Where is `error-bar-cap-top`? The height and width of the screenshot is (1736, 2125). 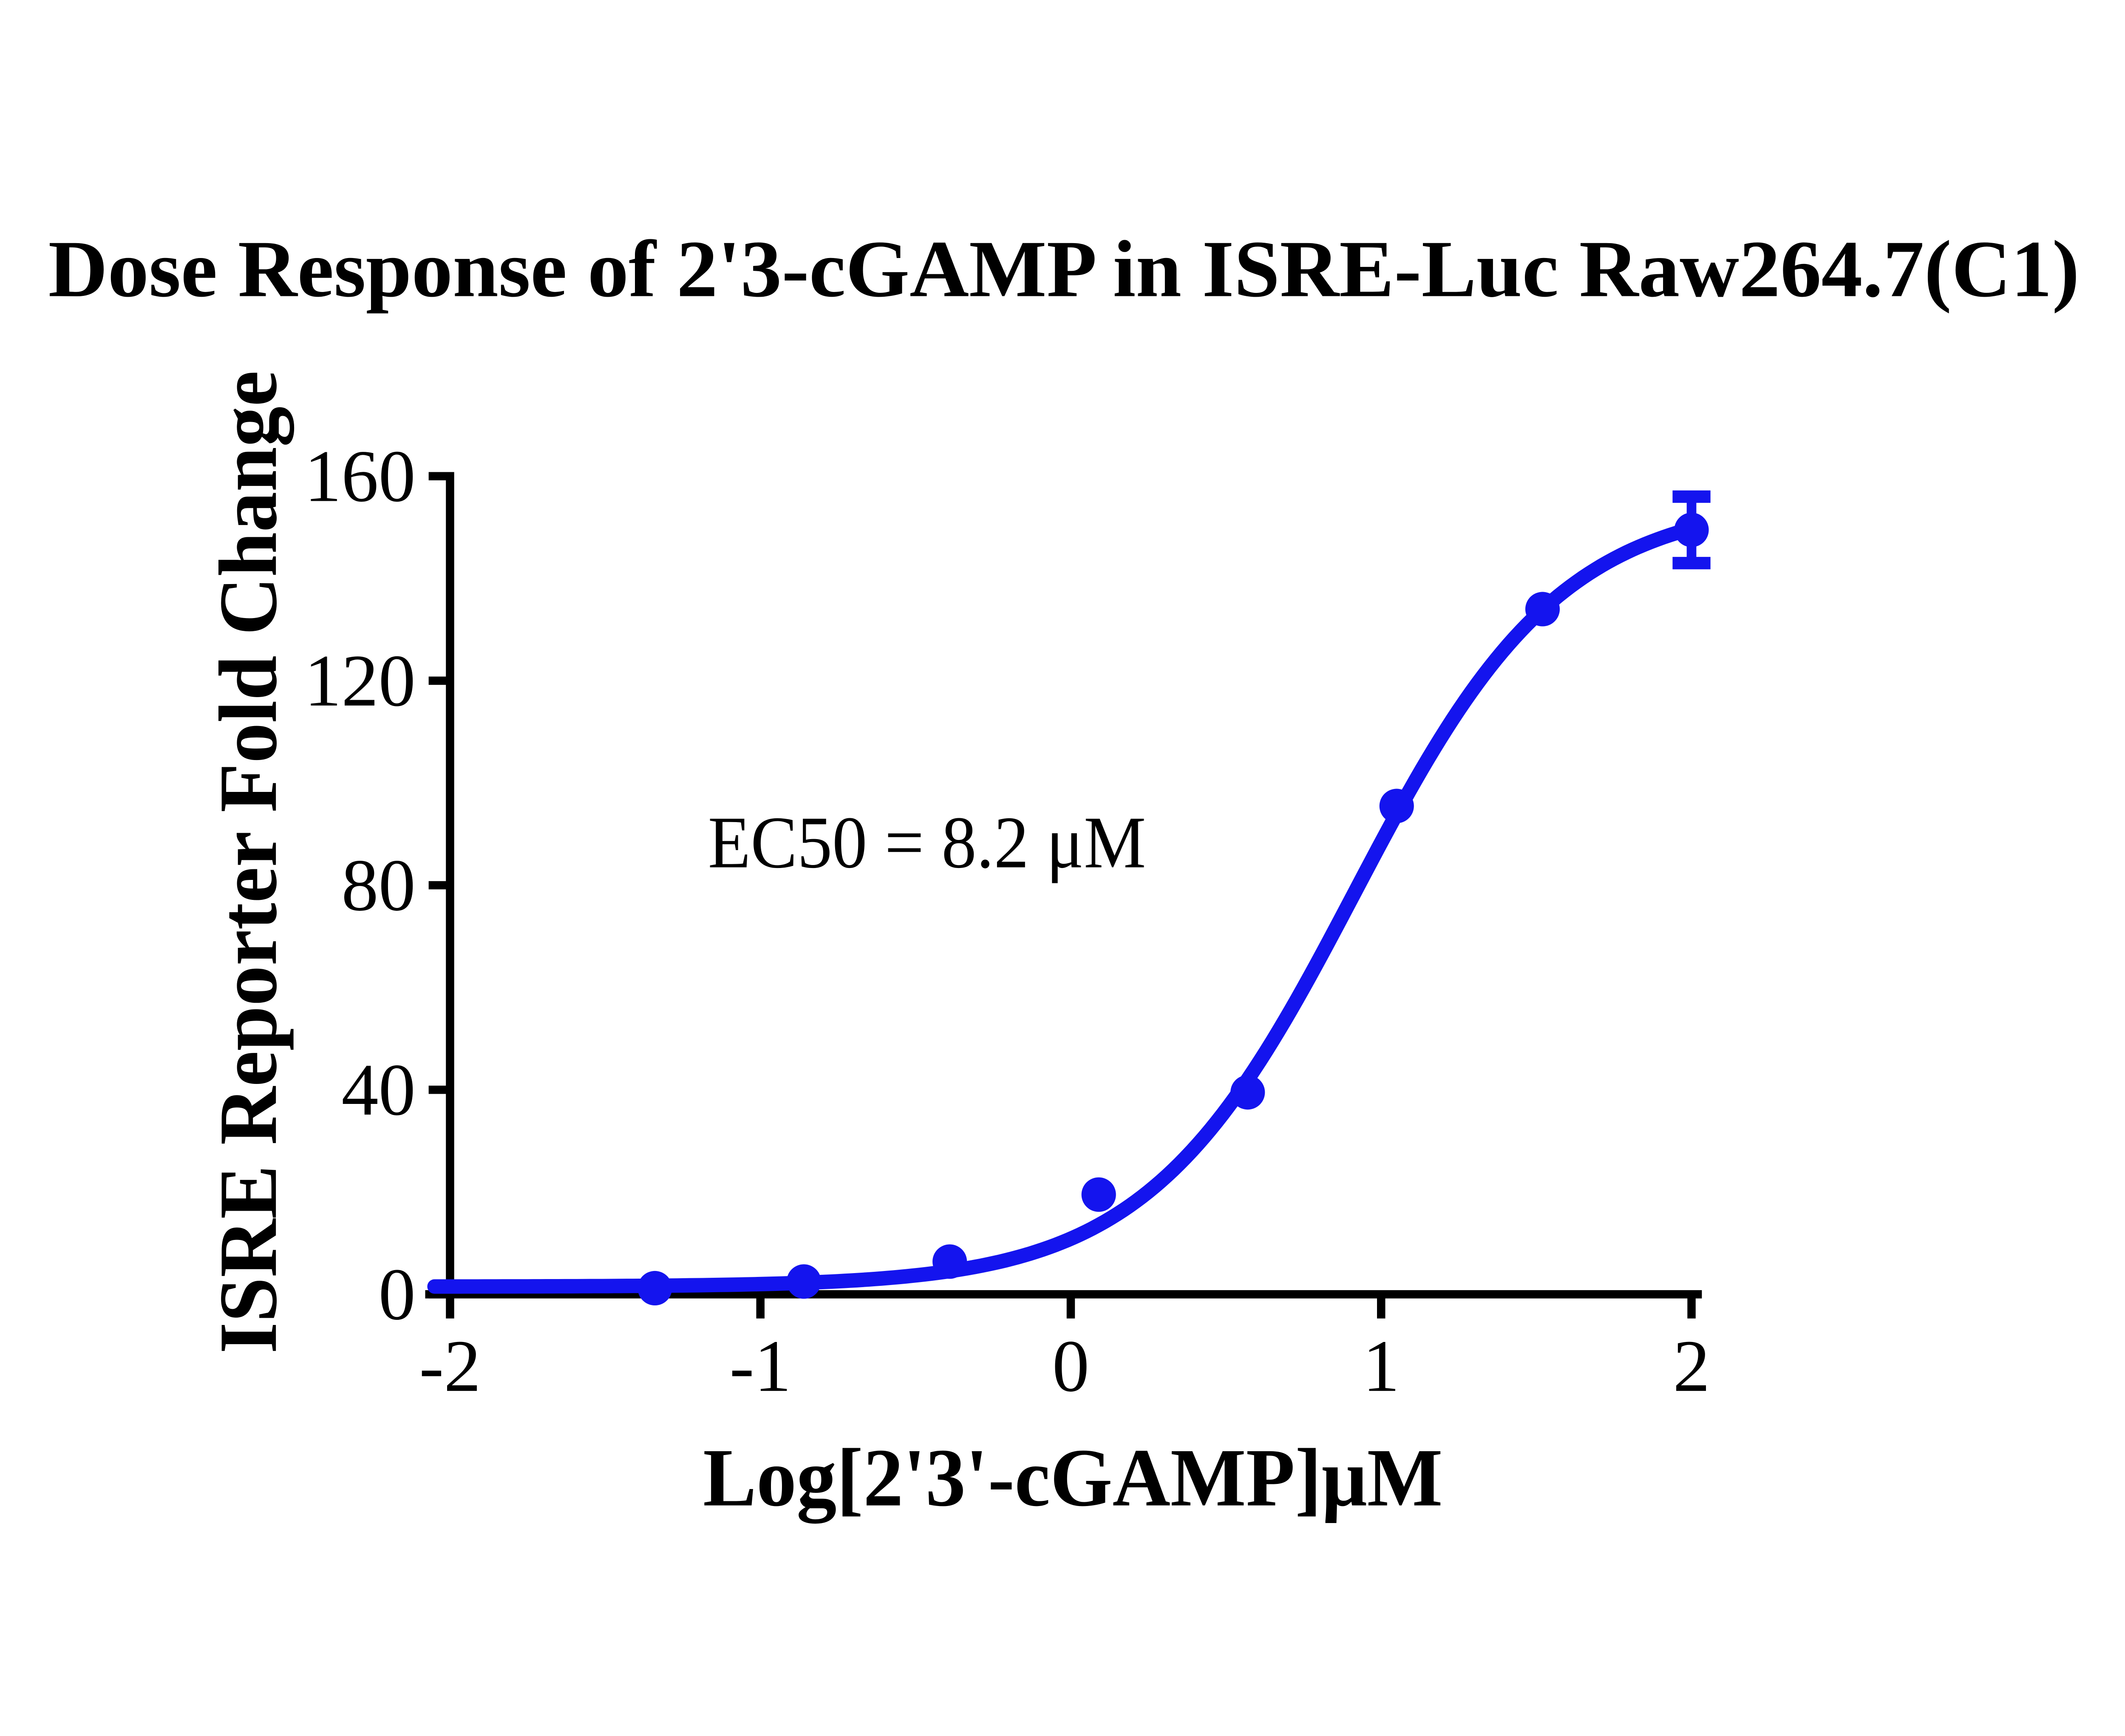 error-bar-cap-top is located at coordinates (1691, 497).